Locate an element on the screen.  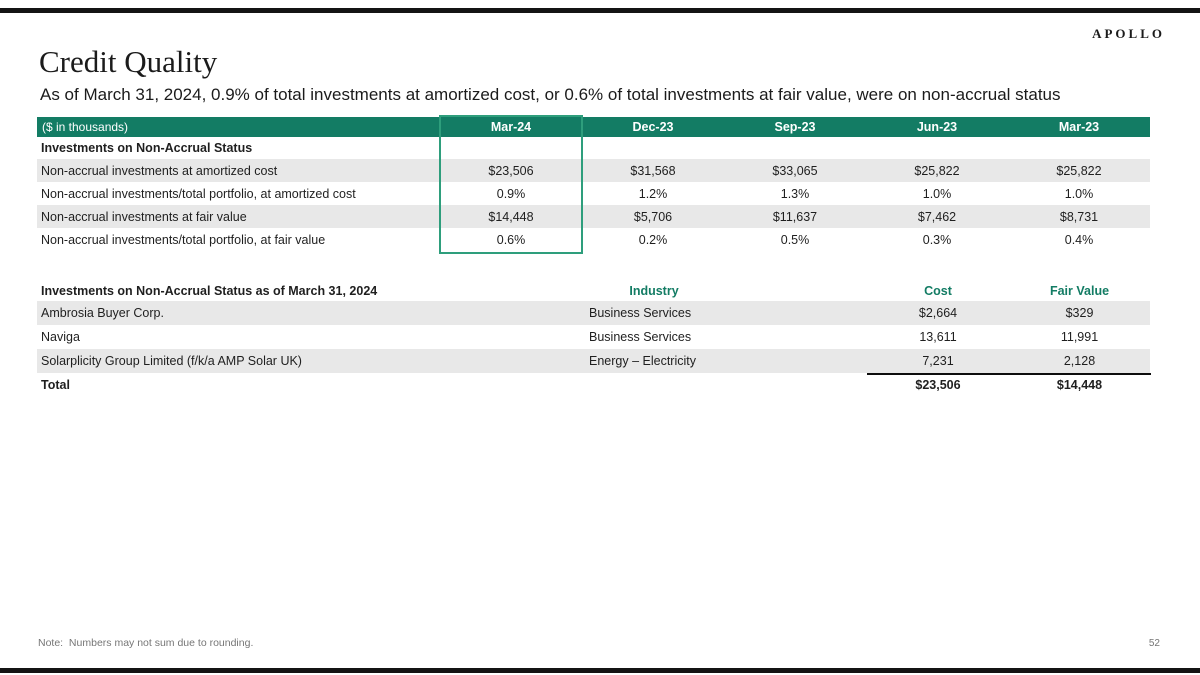
column-header-sep23: Sep-23 is located at coordinates (795, 127).